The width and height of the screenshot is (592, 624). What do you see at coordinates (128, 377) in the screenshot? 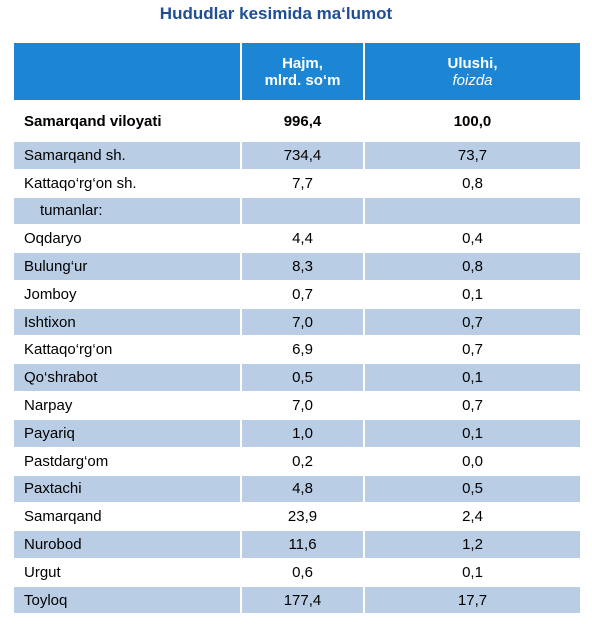
I see `table-cell: Qo‘shrabot` at bounding box center [128, 377].